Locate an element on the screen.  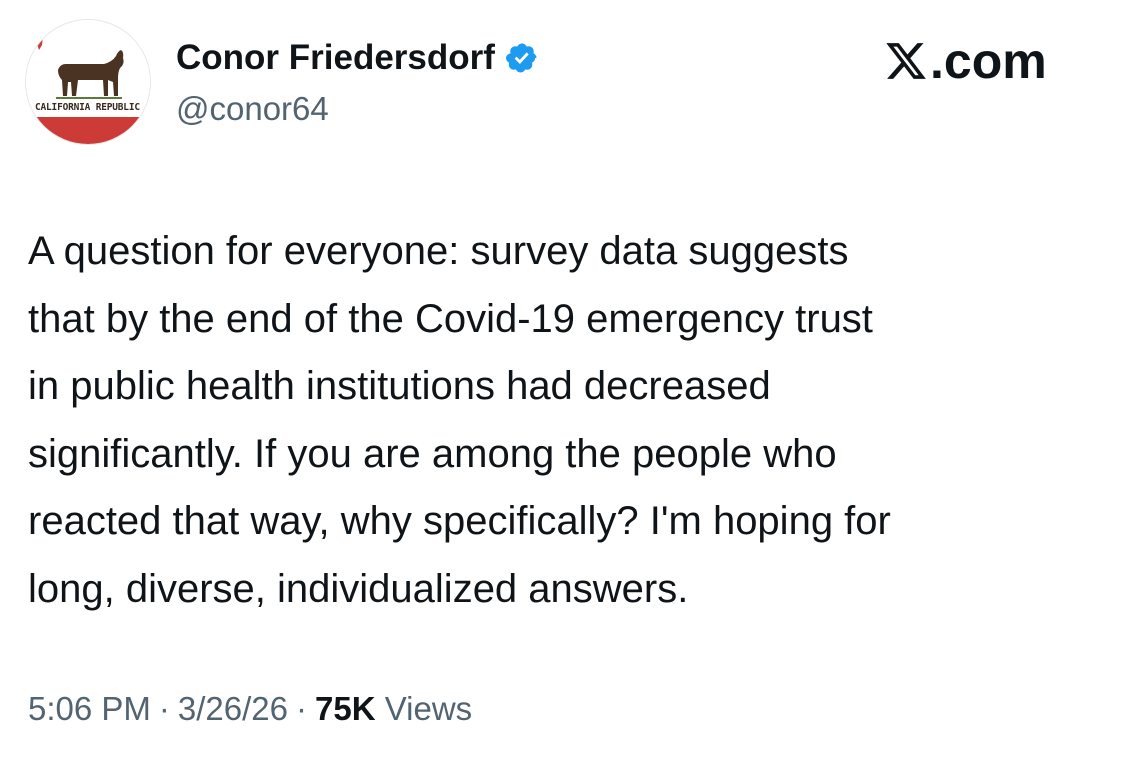
views-count: 75K is located at coordinates (345, 708).